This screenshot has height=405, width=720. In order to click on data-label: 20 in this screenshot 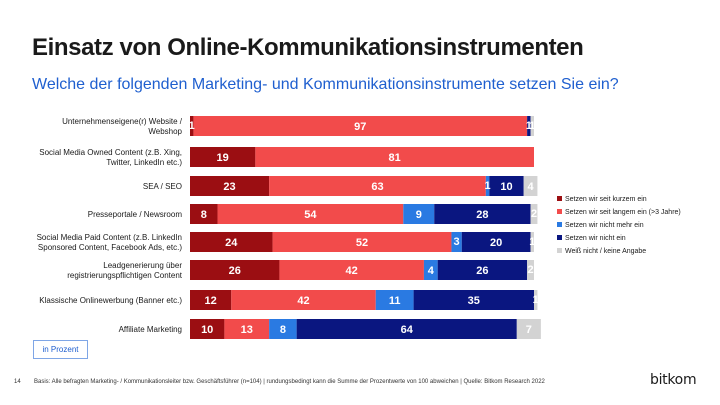, I will do `click(496, 243)`.